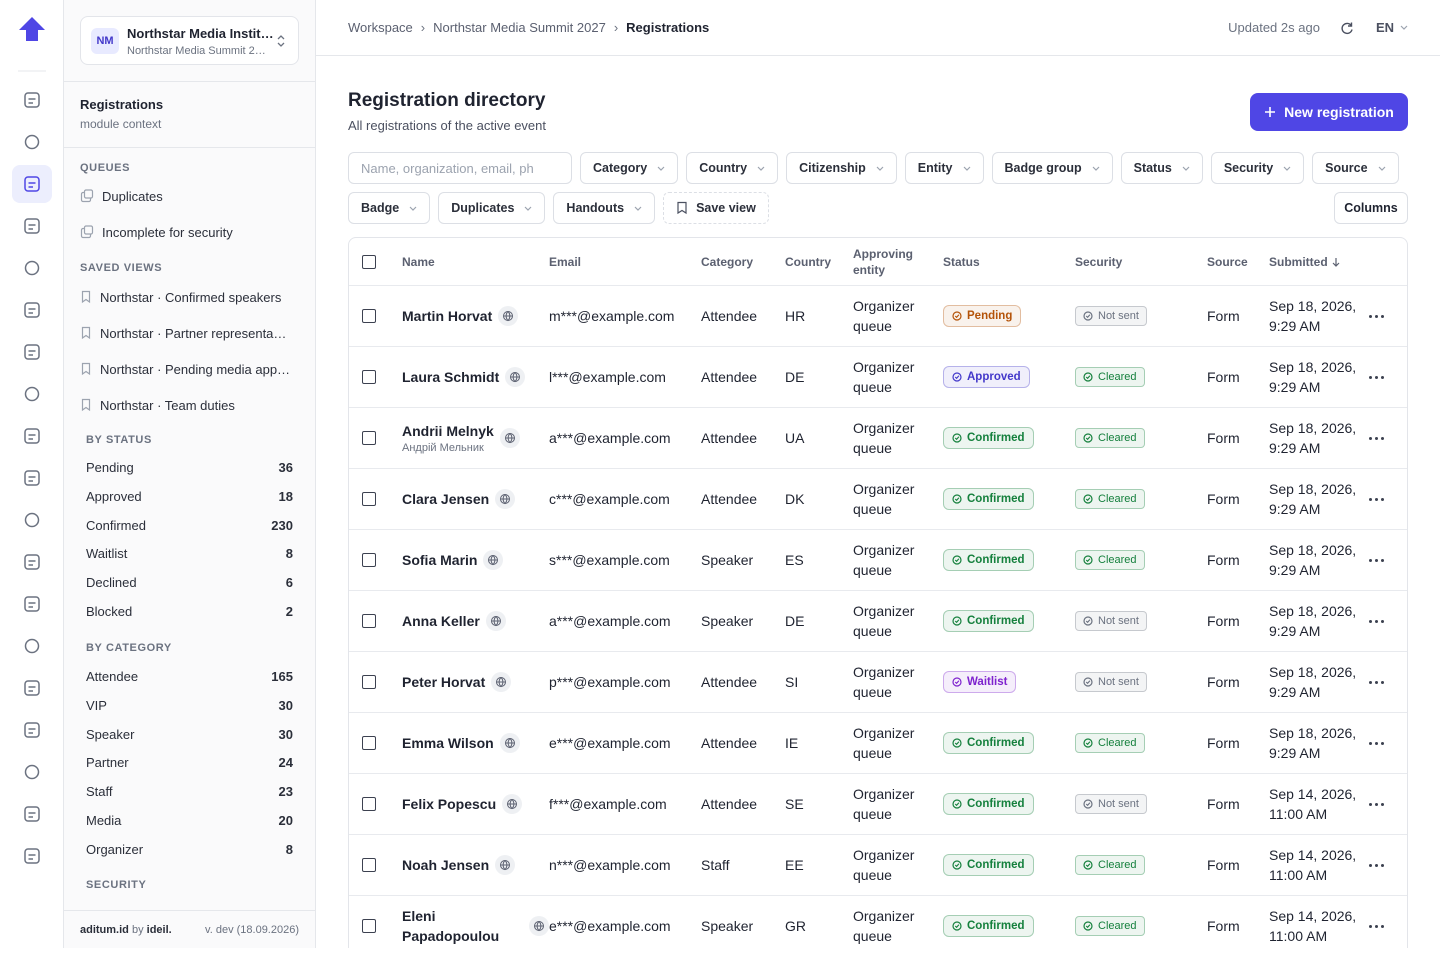 This screenshot has width=1440, height=953. What do you see at coordinates (444, 682) in the screenshot?
I see `name: Peter Horvat` at bounding box center [444, 682].